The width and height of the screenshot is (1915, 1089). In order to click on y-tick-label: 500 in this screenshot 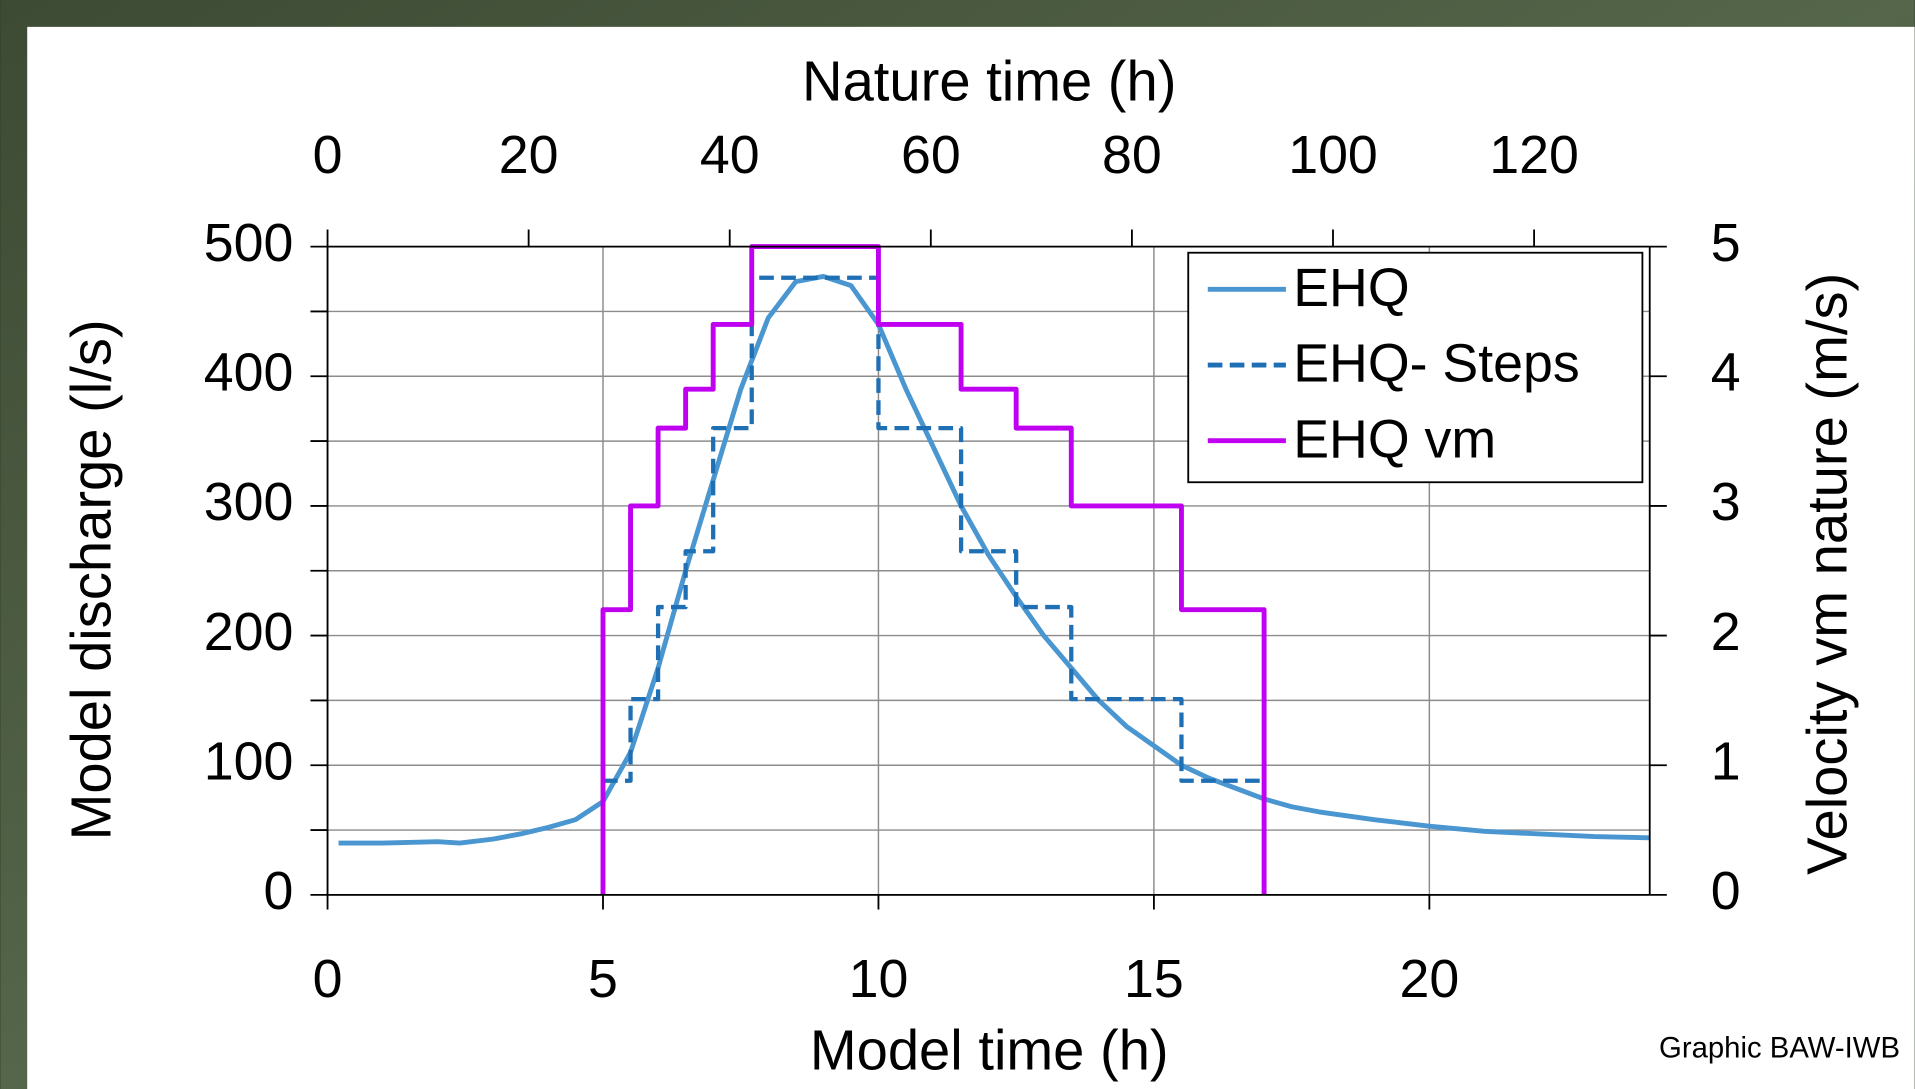, I will do `click(249, 243)`.